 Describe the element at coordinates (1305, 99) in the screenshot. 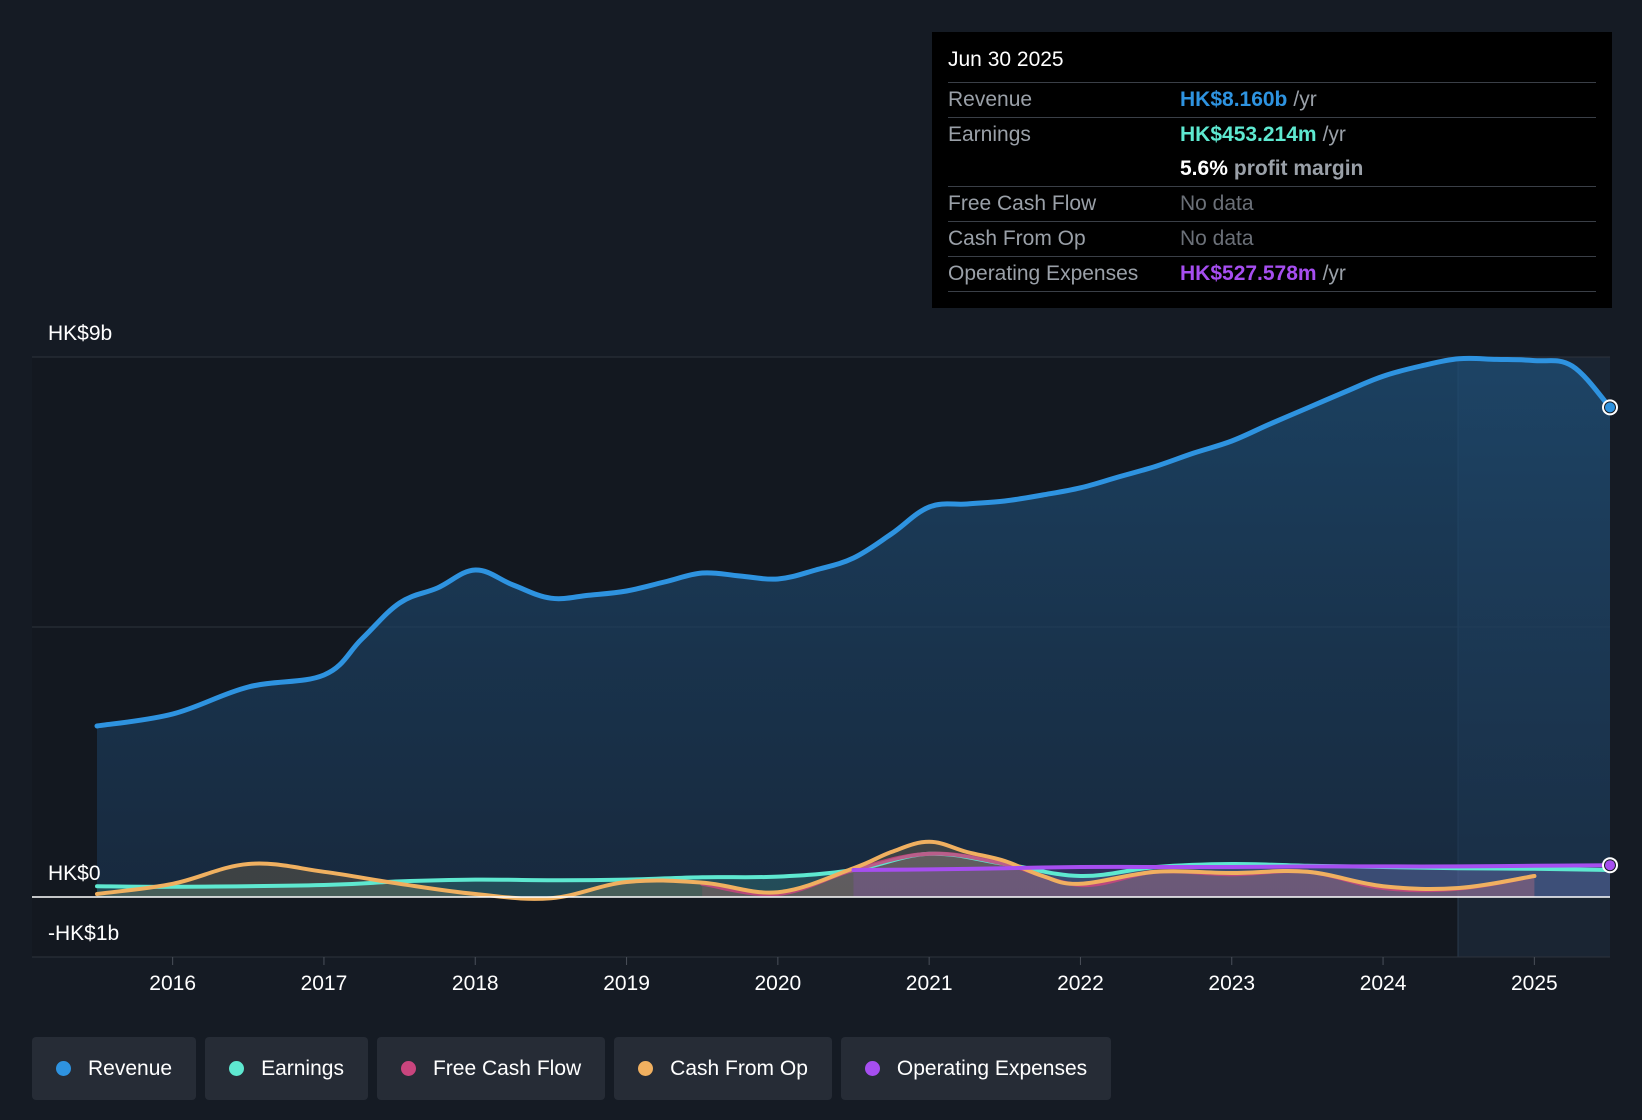

I see `tooltip-revenue-unit: /yr` at that location.